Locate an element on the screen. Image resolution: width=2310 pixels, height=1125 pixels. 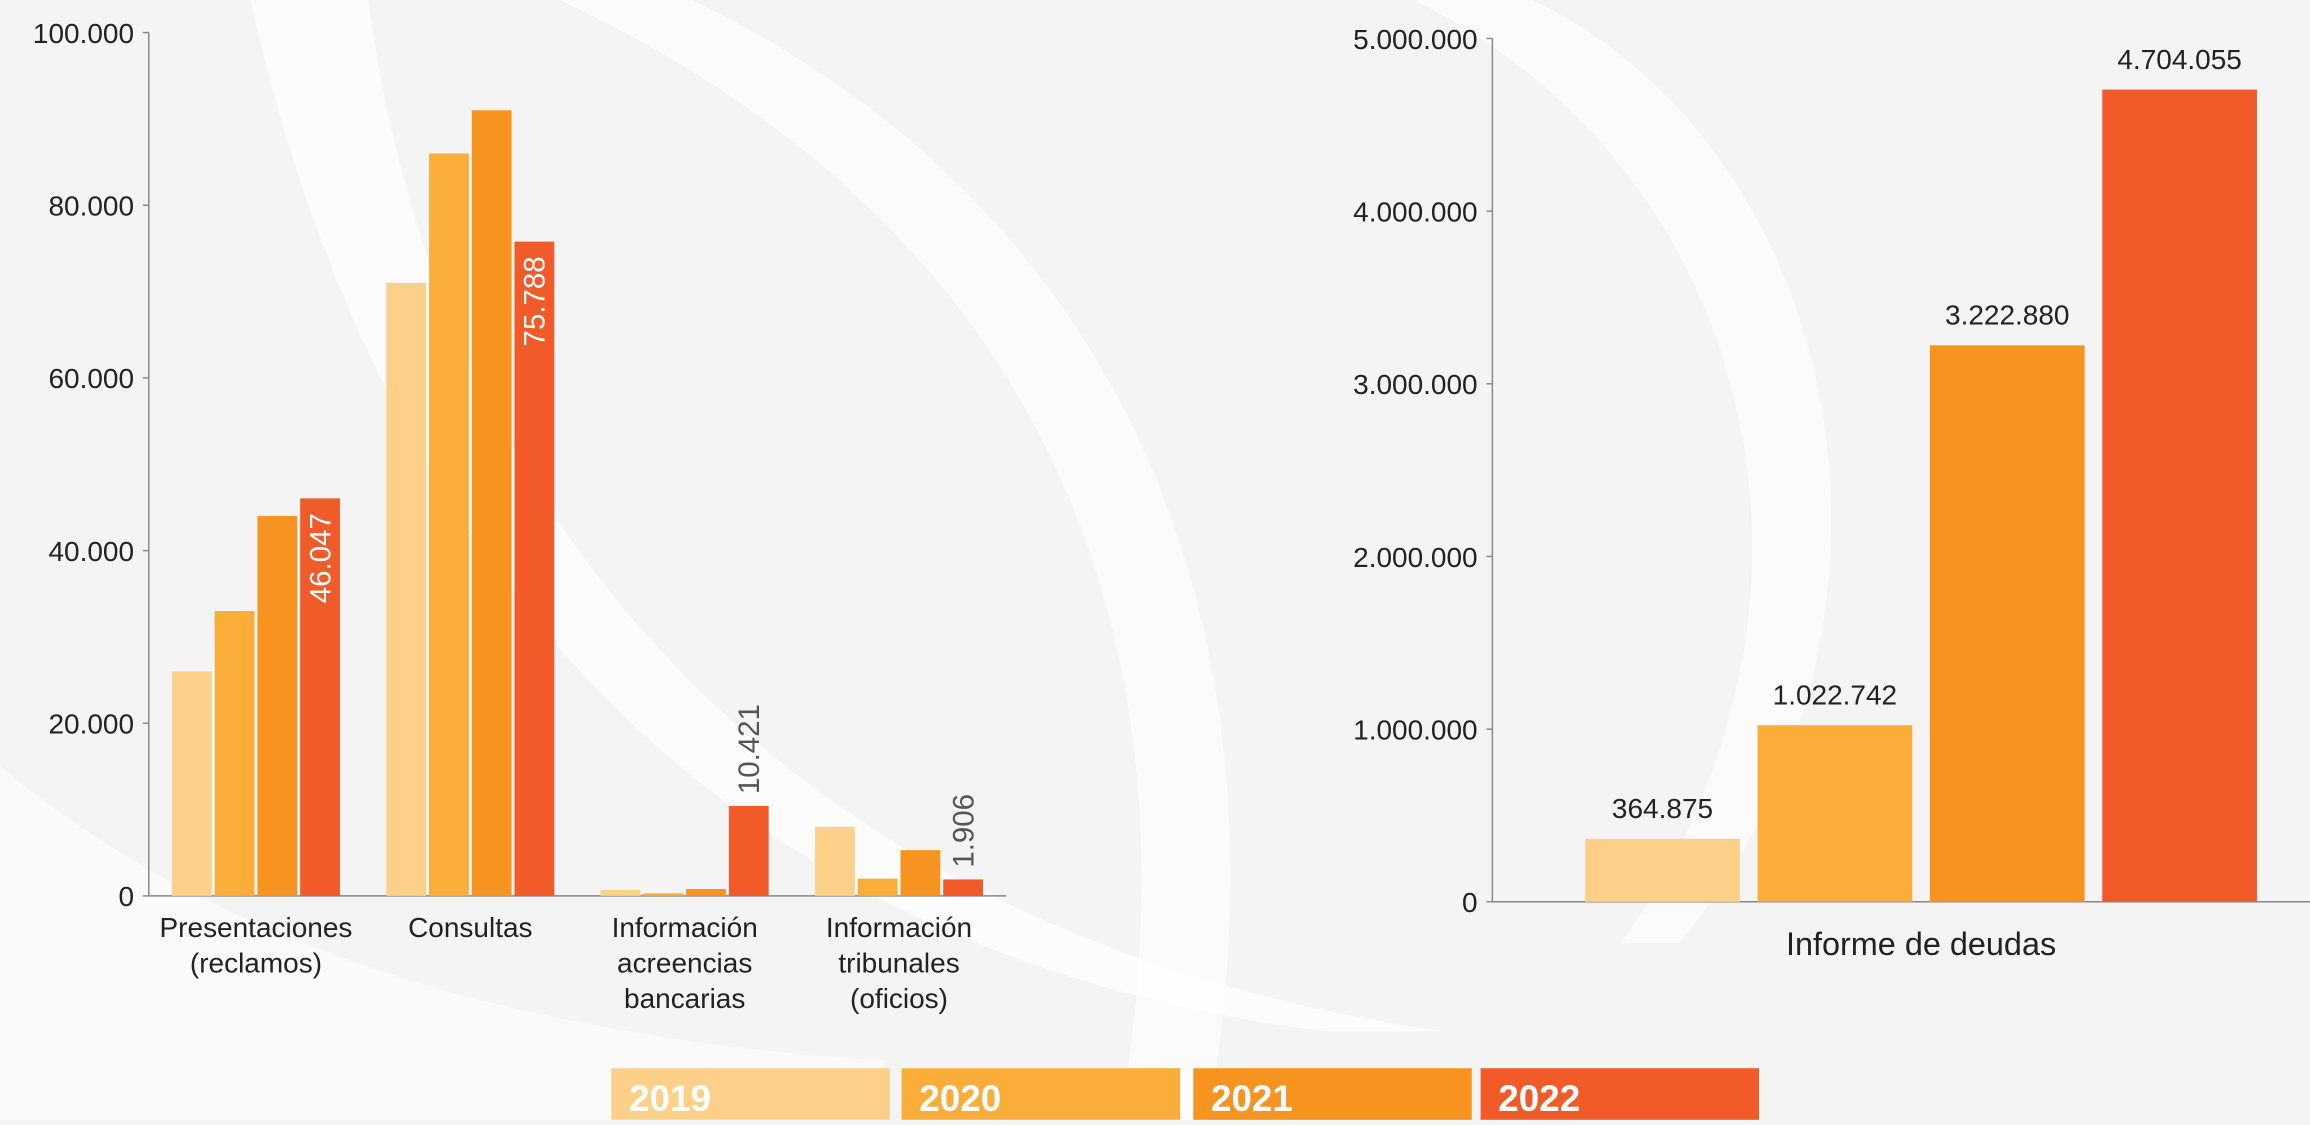
value-label: 364.875 is located at coordinates (1662, 808).